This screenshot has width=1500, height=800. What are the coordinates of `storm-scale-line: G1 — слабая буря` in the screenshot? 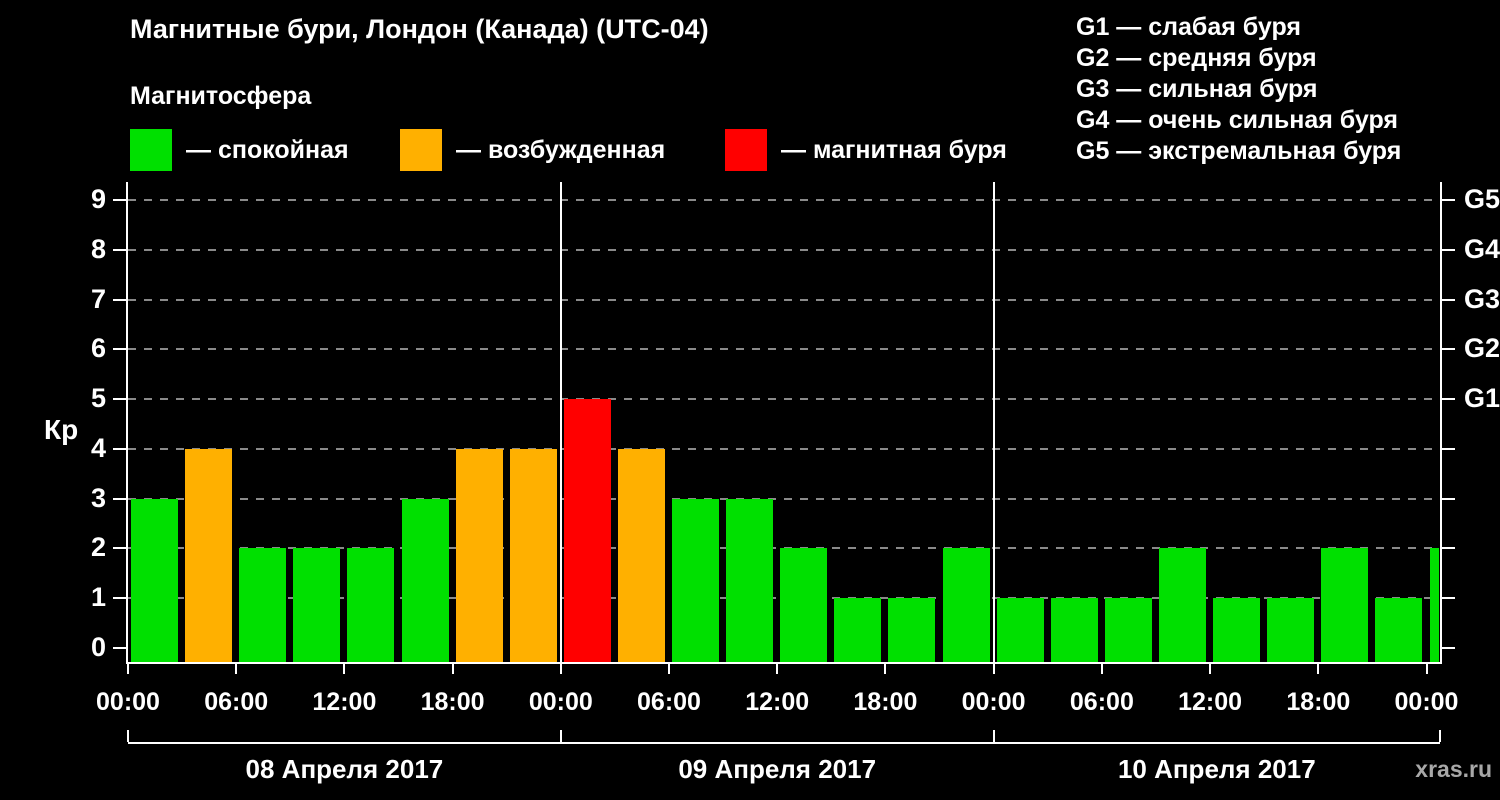 It's located at (1189, 27).